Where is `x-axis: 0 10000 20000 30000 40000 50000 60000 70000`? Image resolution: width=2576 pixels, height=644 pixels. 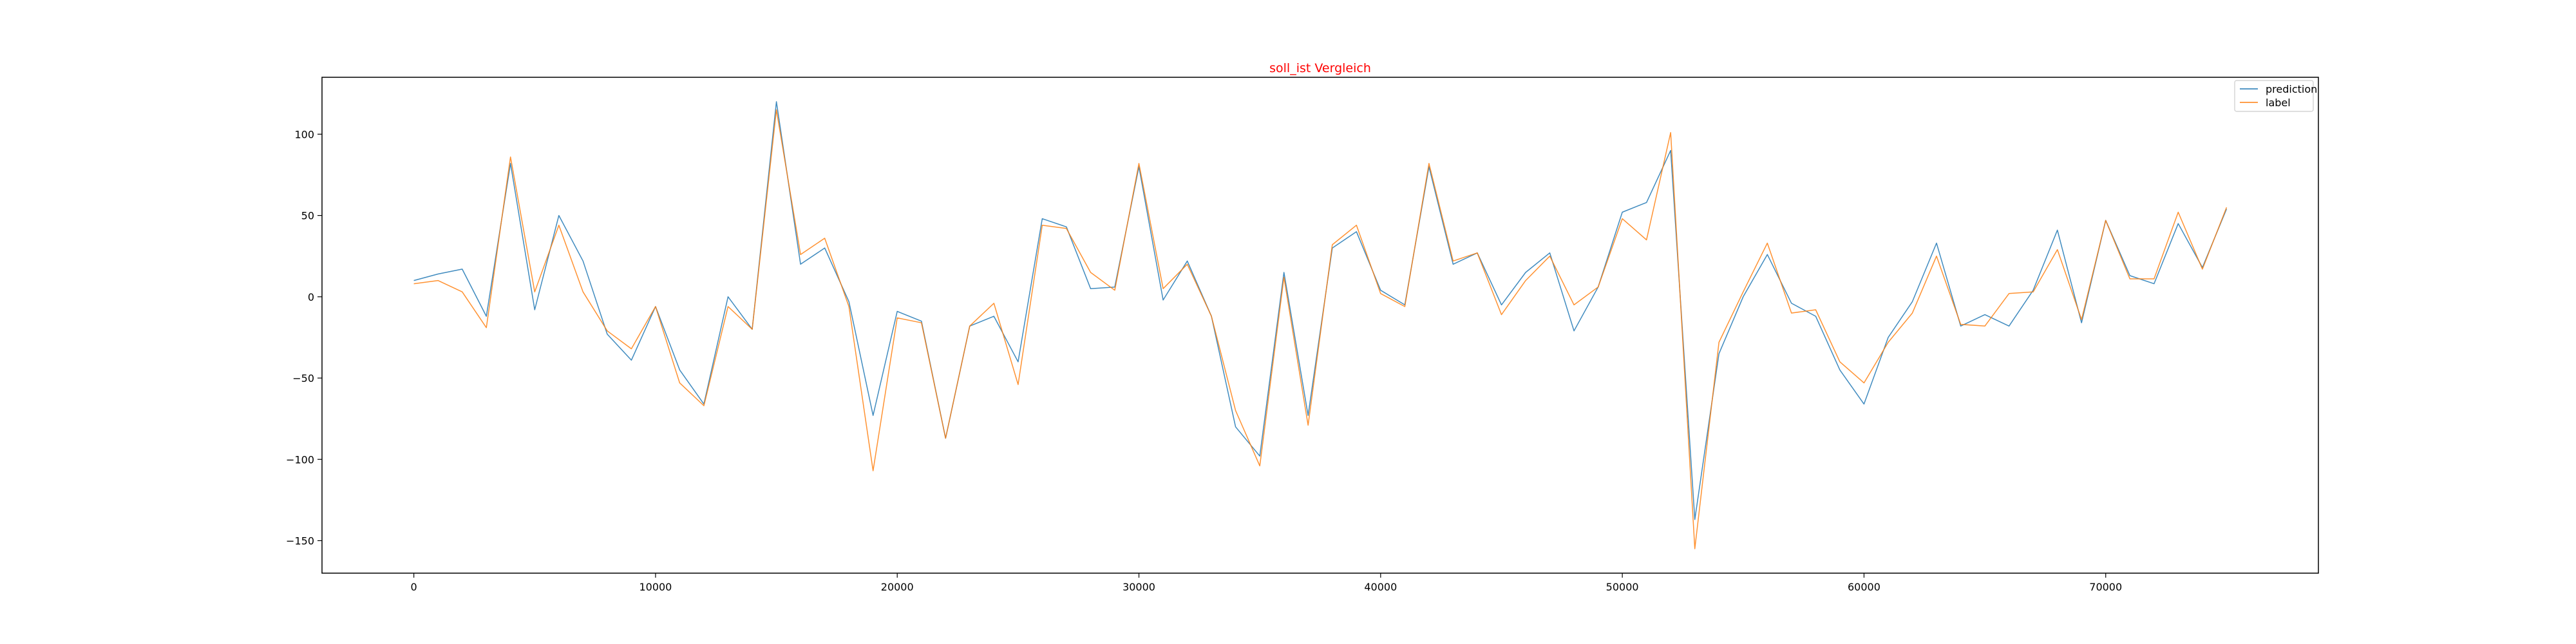 x-axis: 0 10000 20000 30000 40000 50000 60000 70000 is located at coordinates (1266, 583).